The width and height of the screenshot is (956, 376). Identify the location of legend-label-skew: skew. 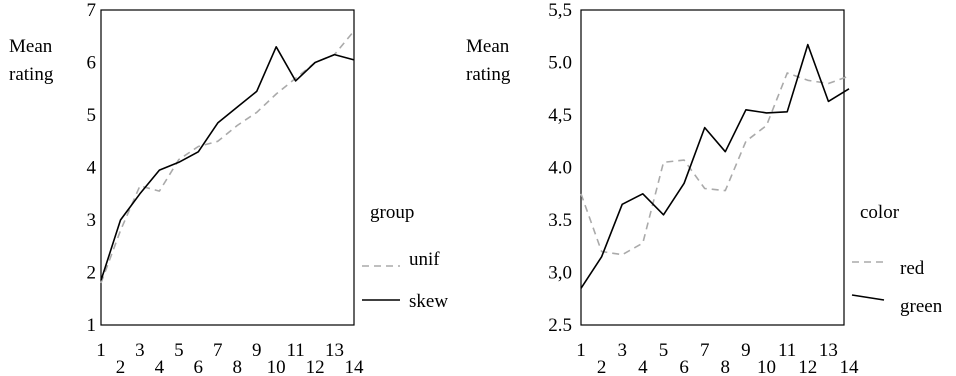
(428, 301).